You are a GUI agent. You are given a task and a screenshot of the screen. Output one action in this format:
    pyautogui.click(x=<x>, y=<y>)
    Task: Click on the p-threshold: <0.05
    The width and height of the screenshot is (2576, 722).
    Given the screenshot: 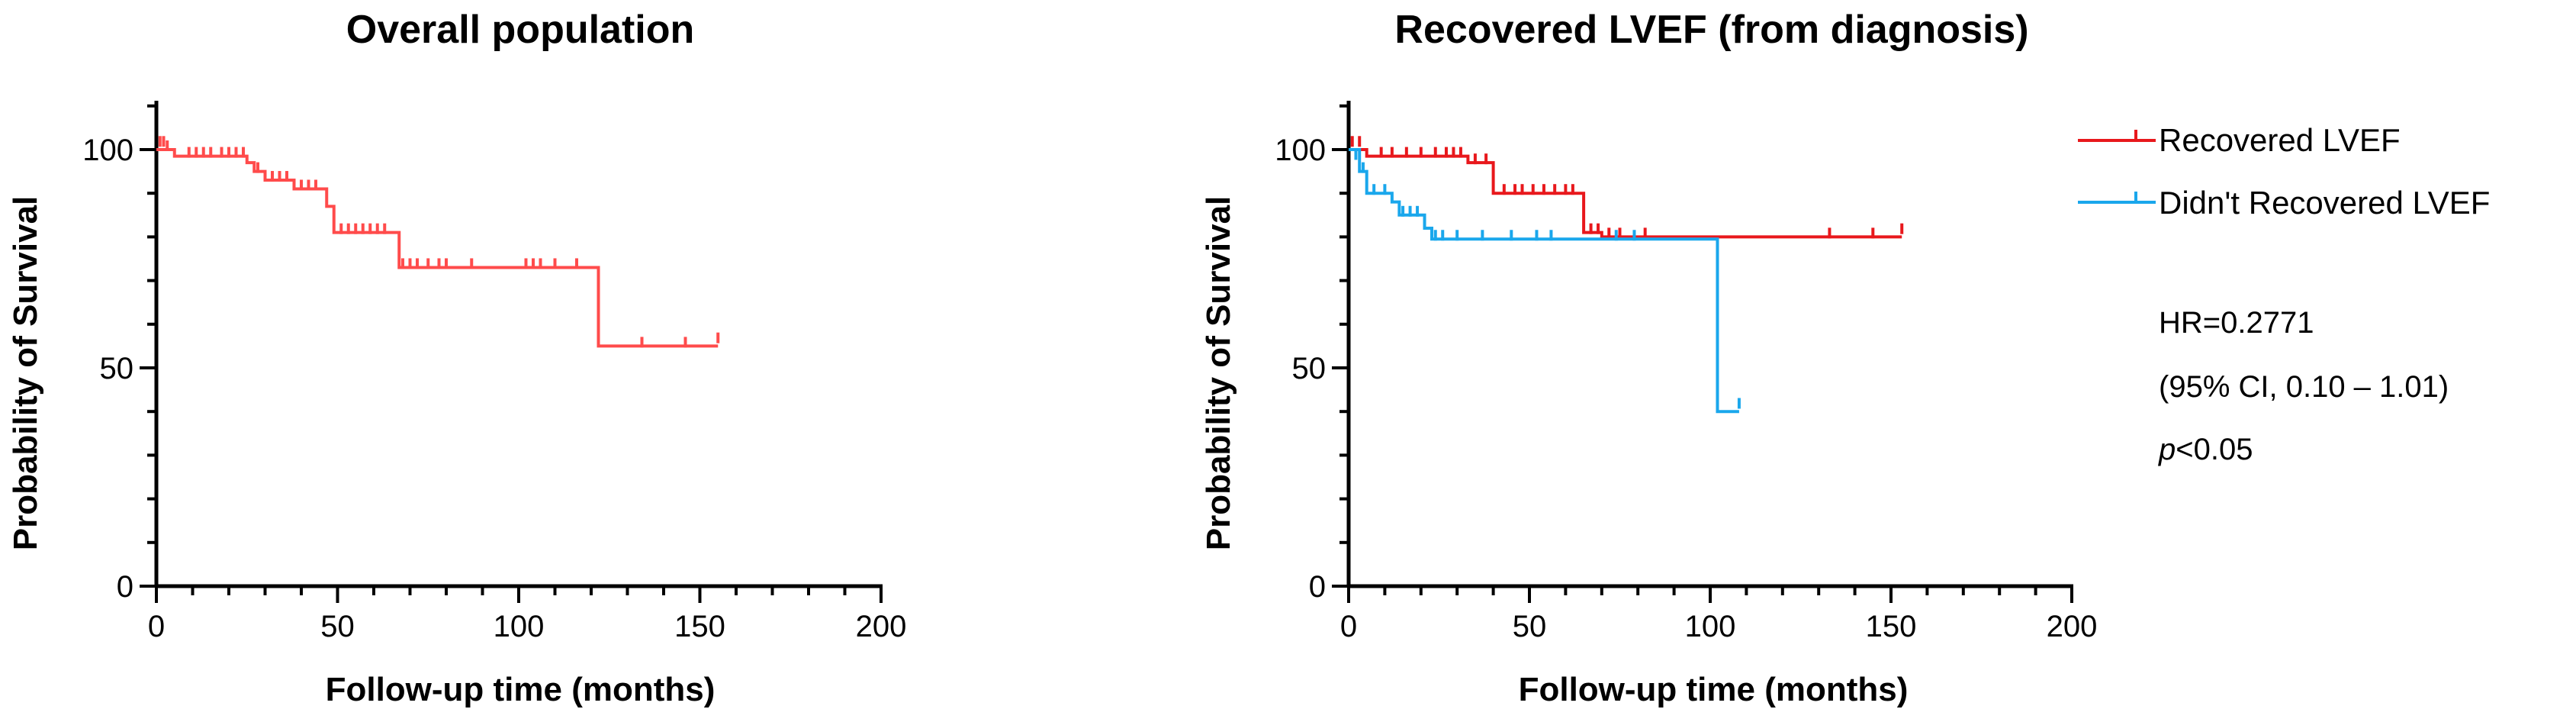 What is the action you would take?
    pyautogui.click(x=2214, y=449)
    